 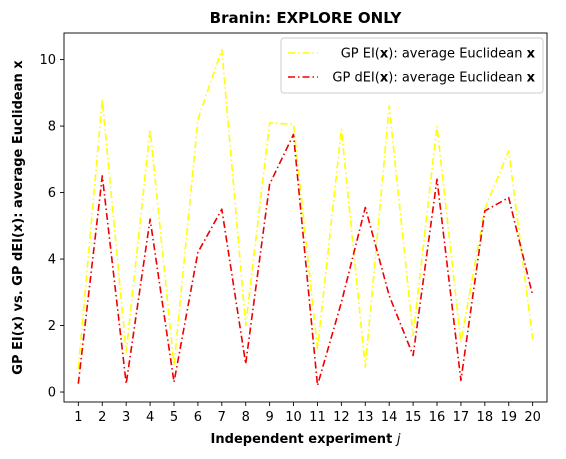 I want to click on x-tick-label: 15, so click(x=413, y=417).